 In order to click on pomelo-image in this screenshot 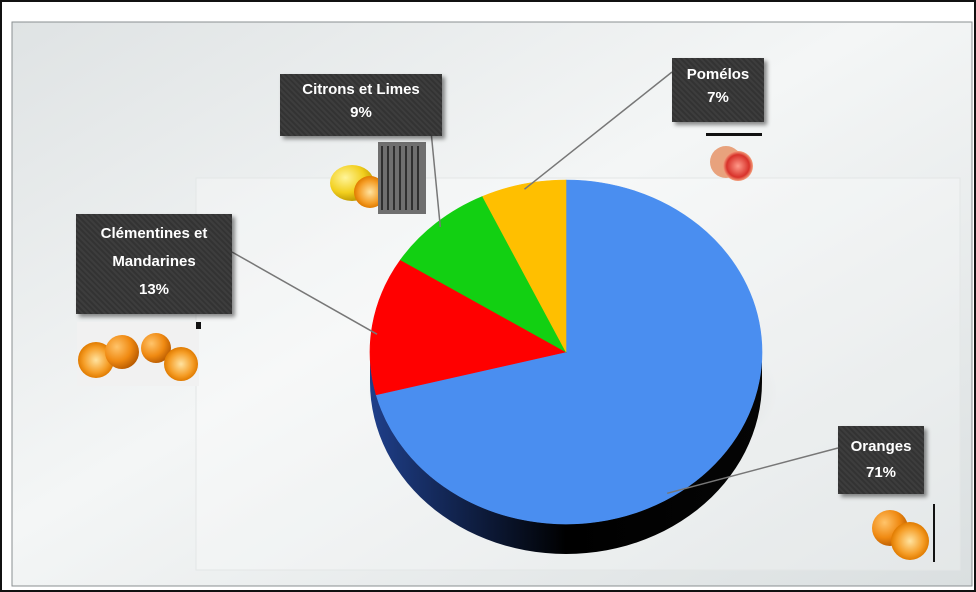, I will do `click(734, 157)`.